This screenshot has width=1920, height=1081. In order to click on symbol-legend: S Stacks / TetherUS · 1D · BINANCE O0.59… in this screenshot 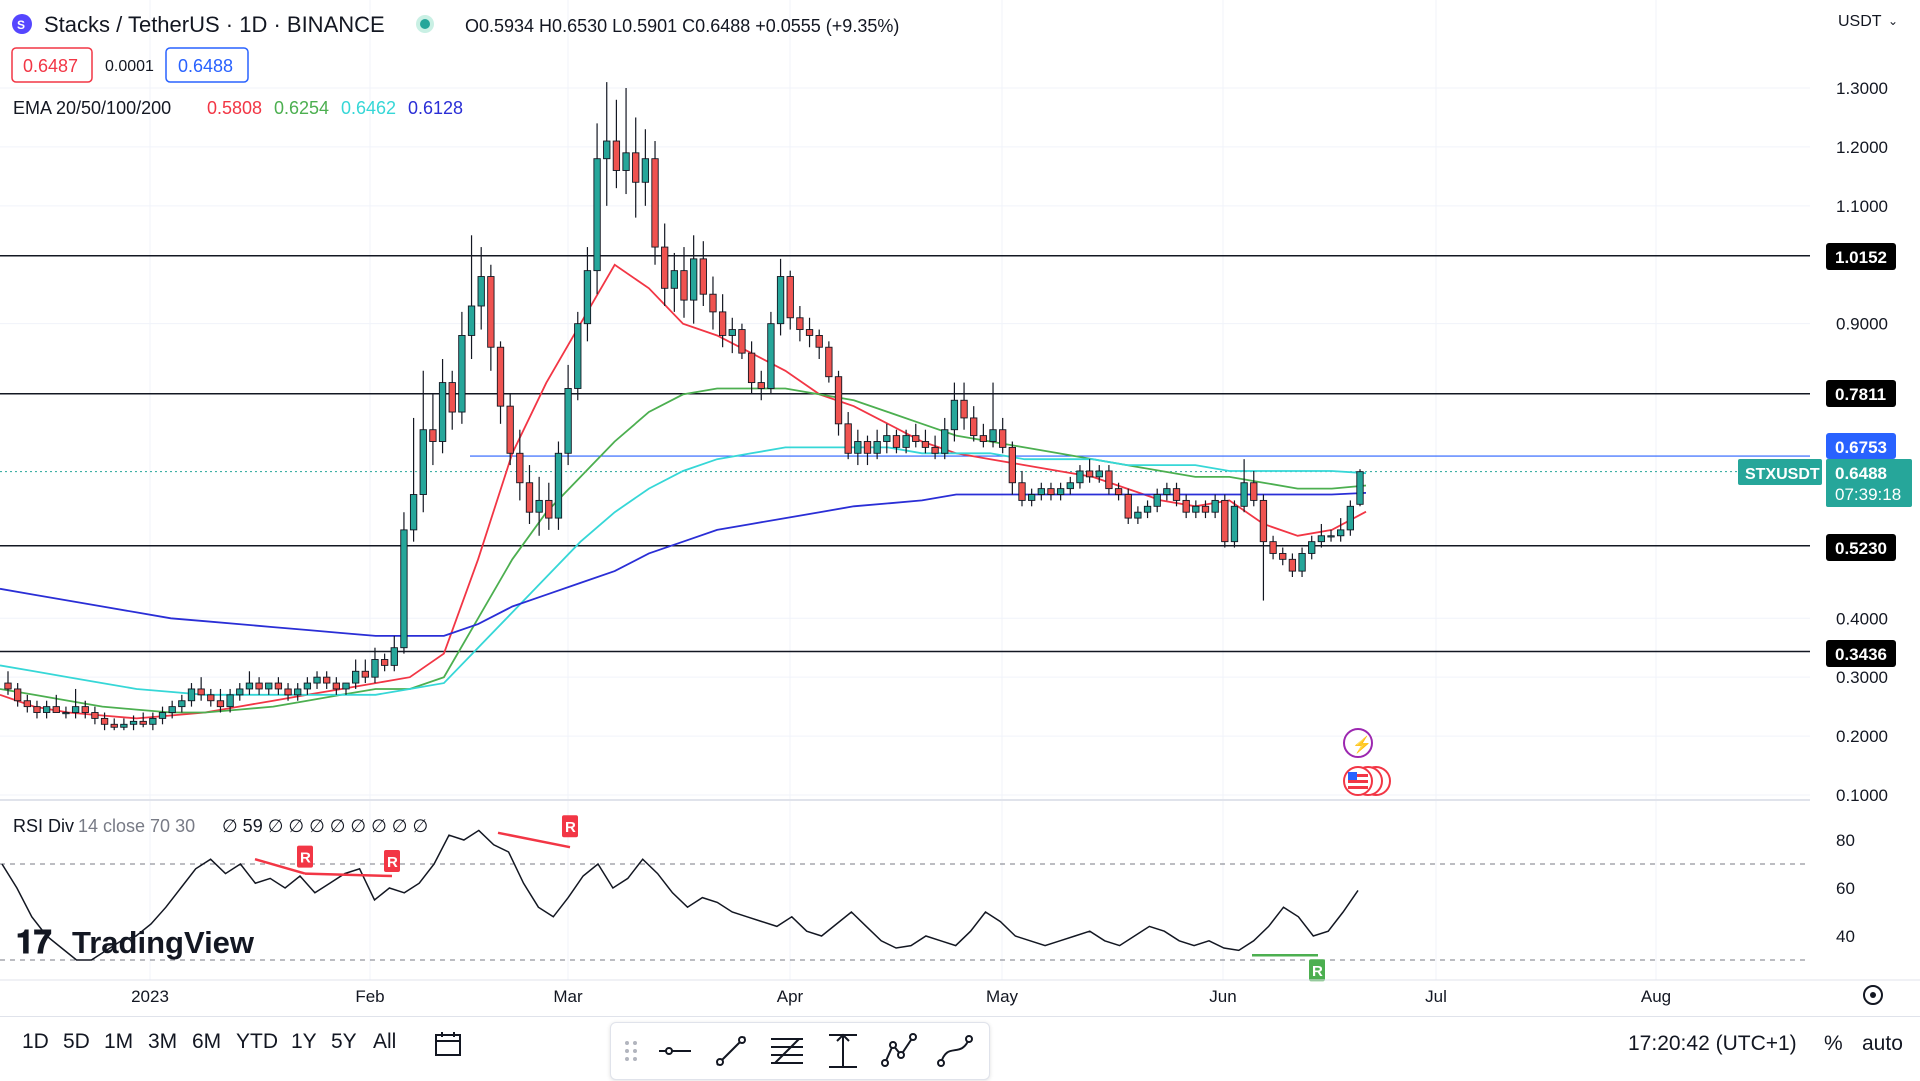, I will do `click(455, 24)`.